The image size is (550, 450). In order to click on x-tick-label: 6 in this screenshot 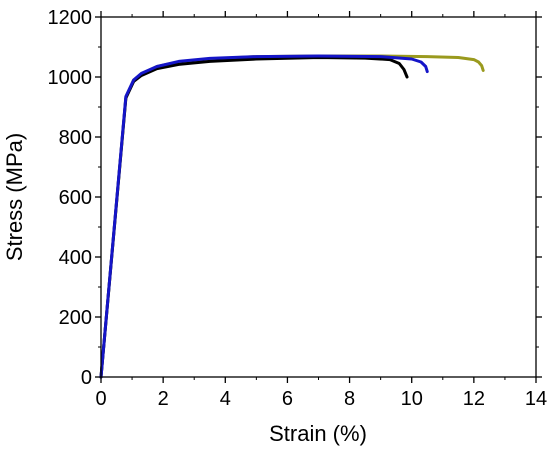, I will do `click(287, 399)`.